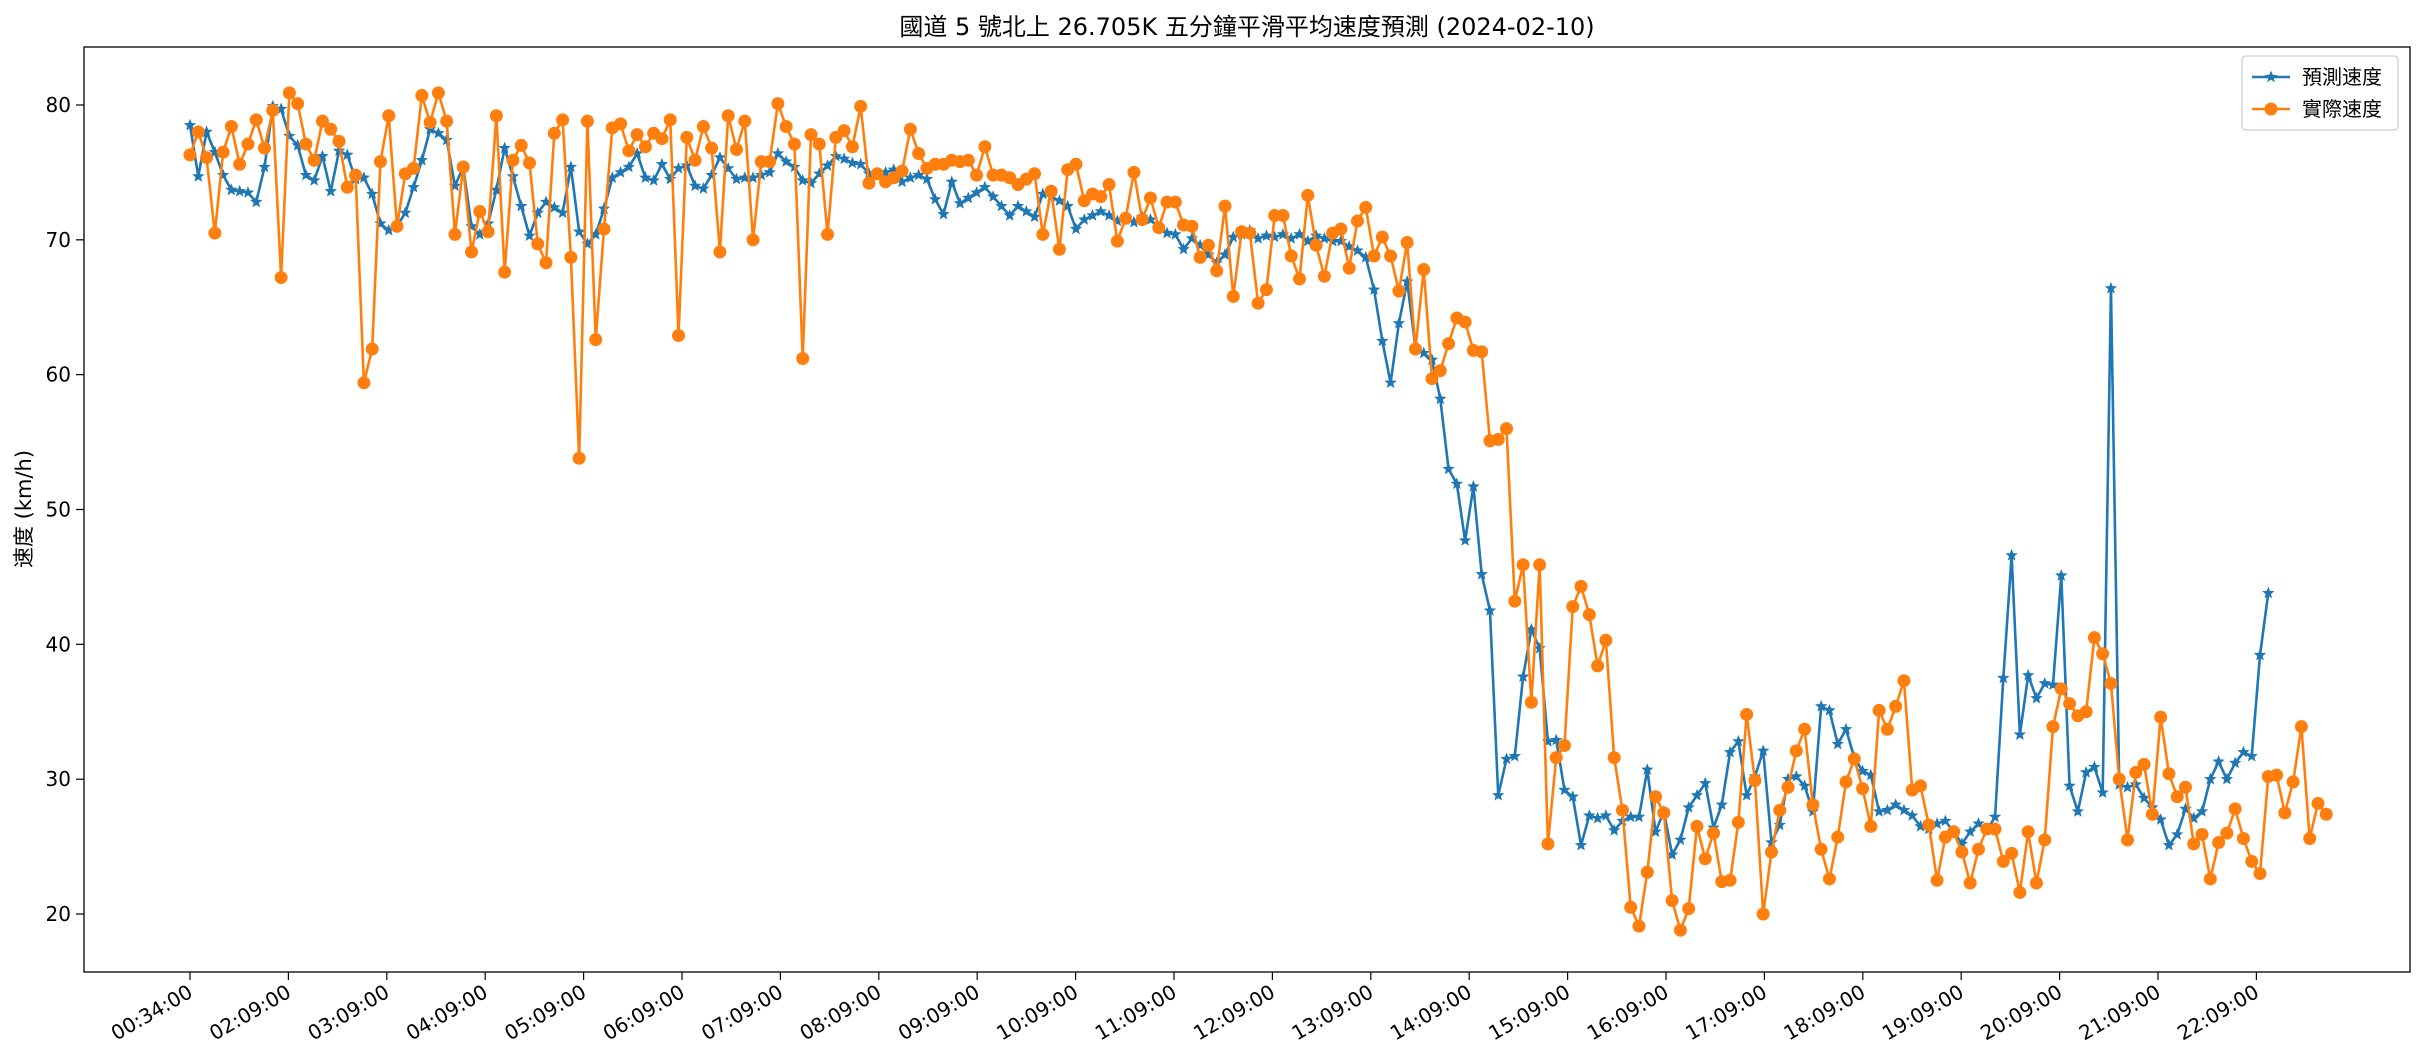  I want to click on x-tick-label: 13:09:00, so click(1333, 1013).